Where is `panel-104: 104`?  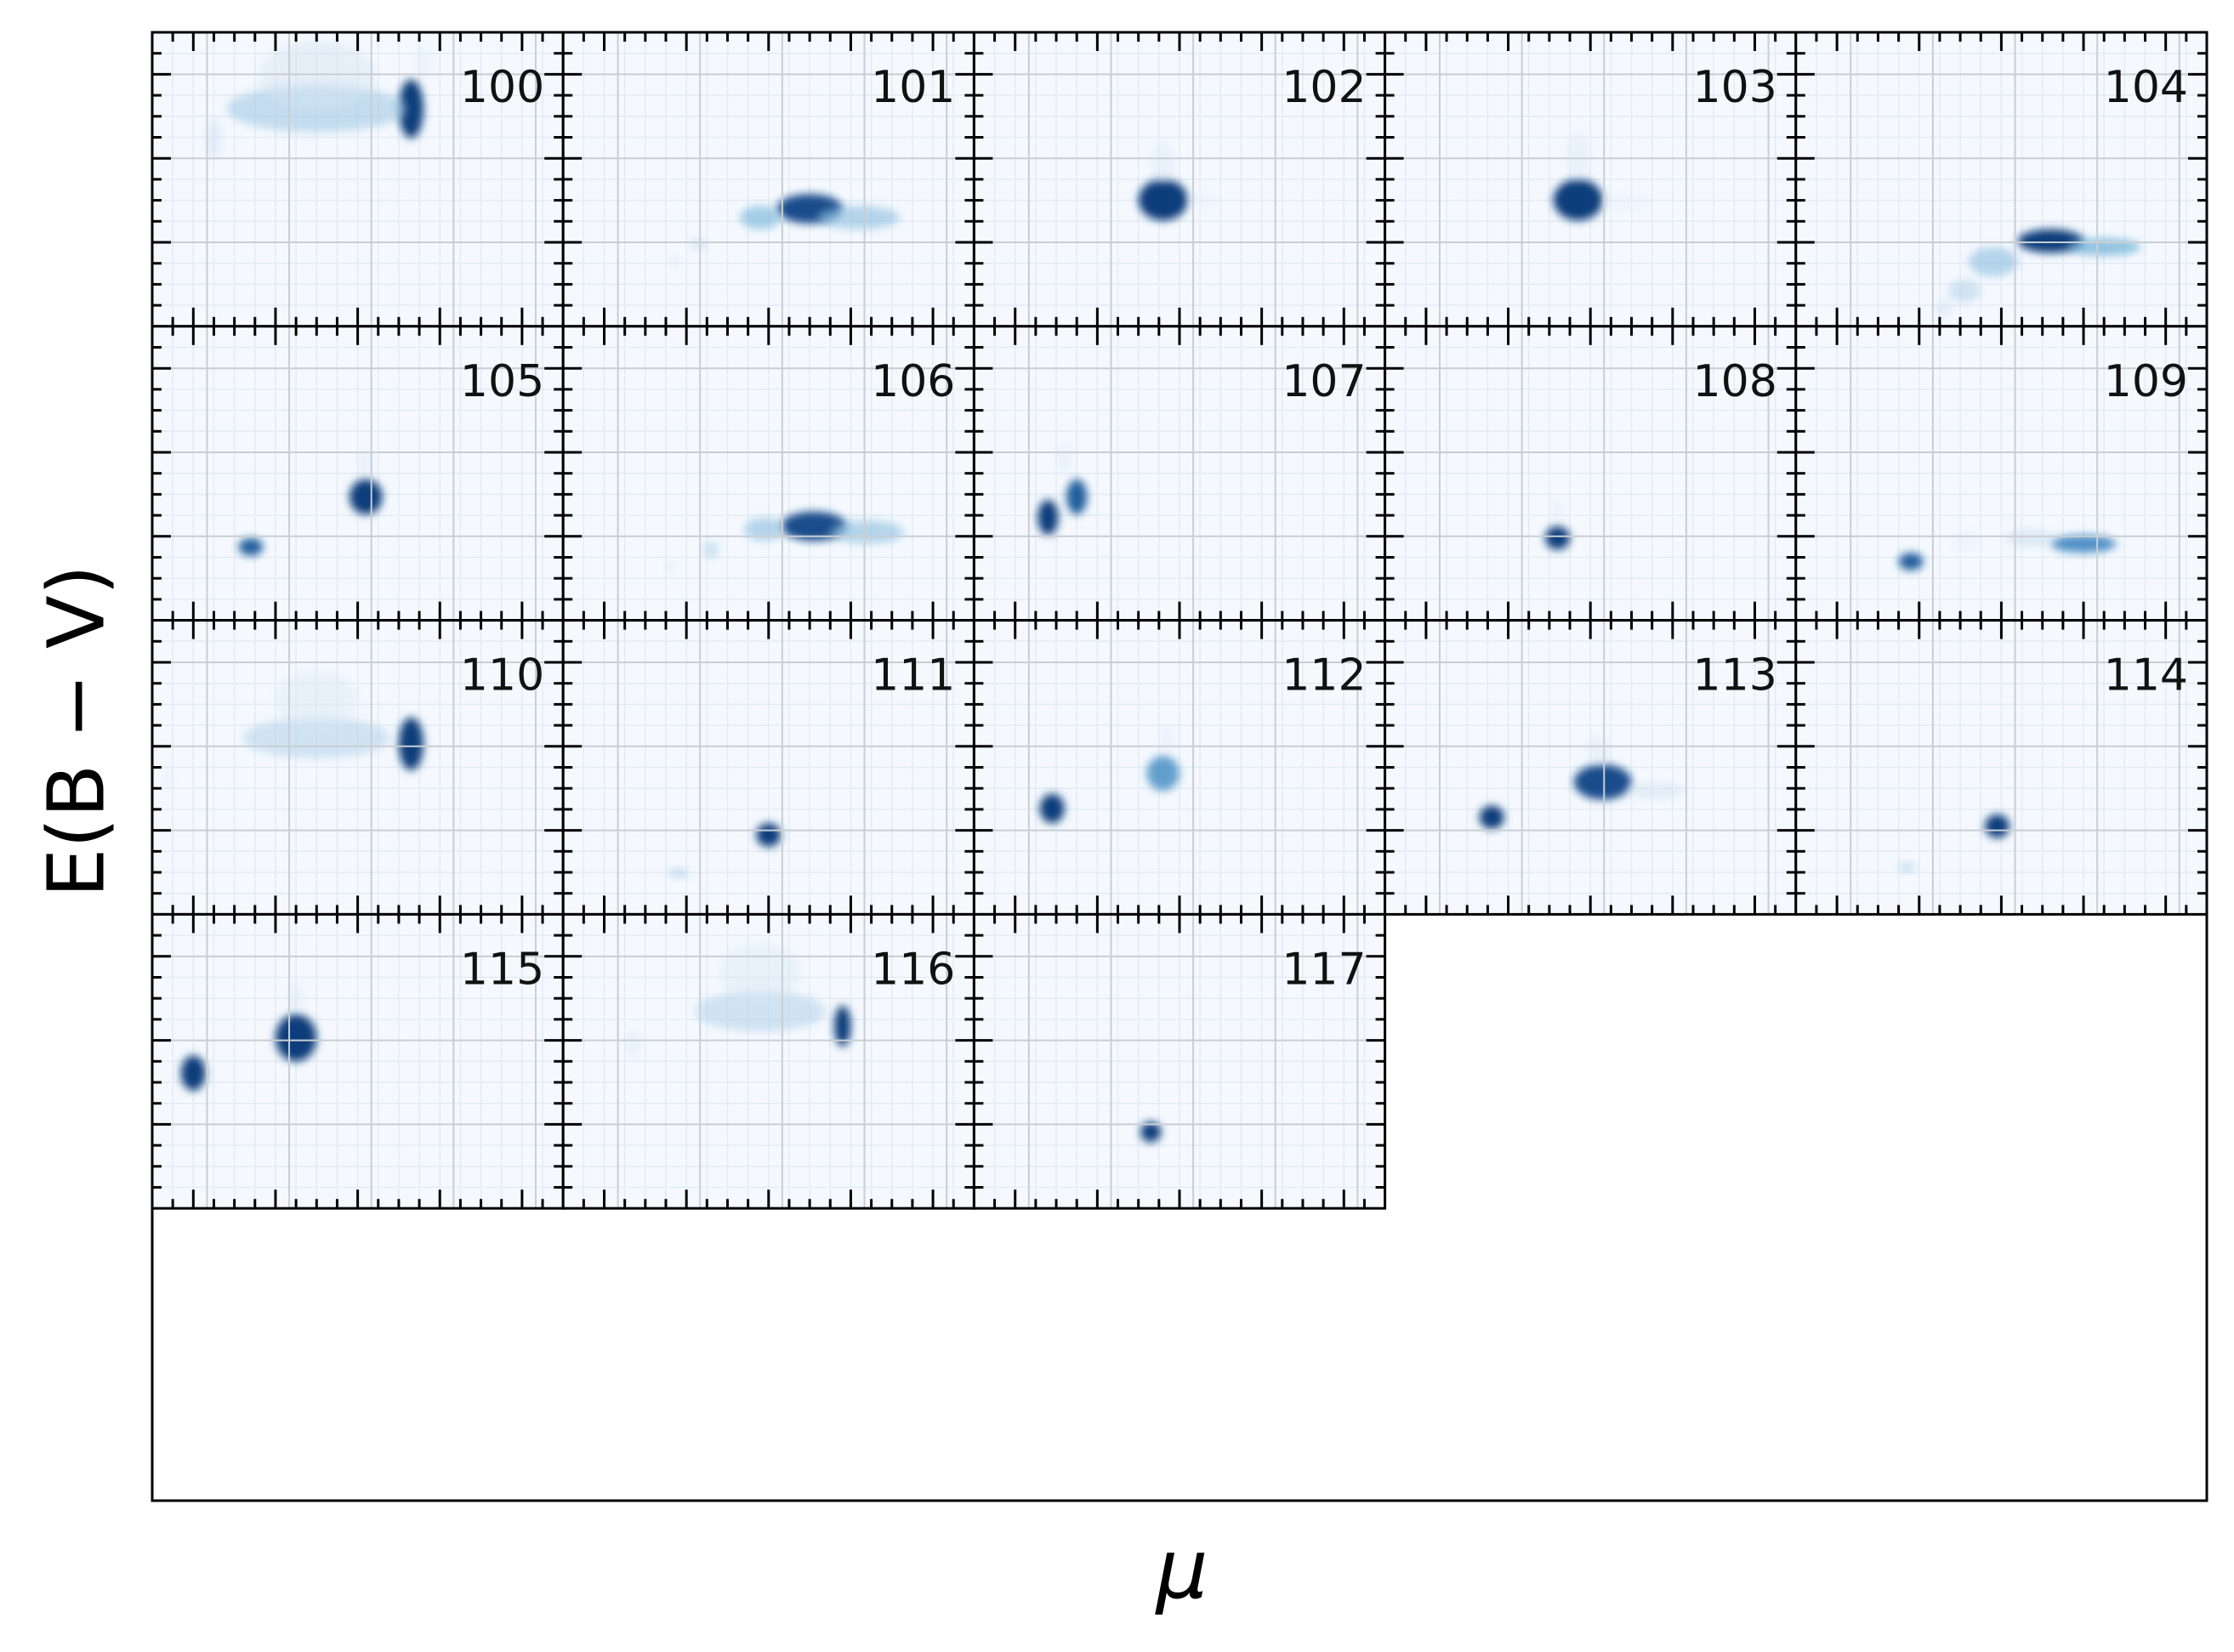 panel-104: 104 is located at coordinates (2001, 179).